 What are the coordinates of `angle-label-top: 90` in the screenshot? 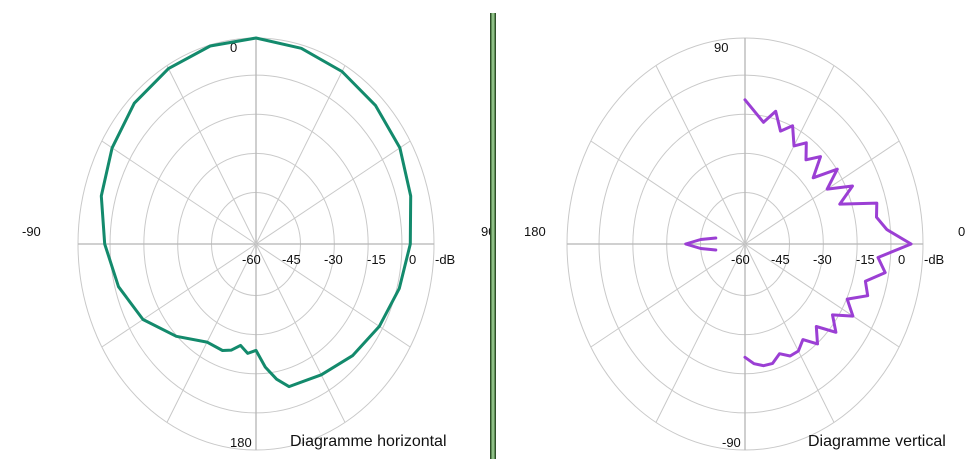 It's located at (721, 47).